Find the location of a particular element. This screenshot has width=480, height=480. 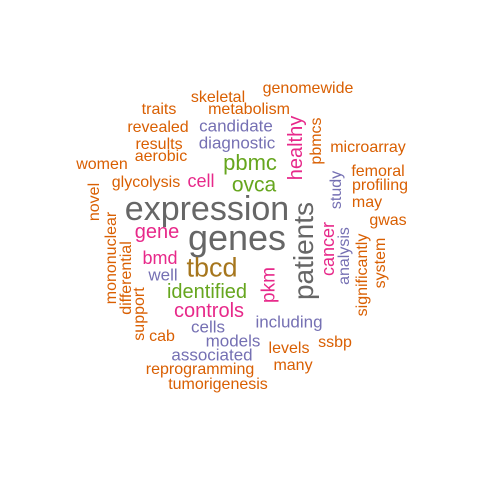

word-microarray: microarray is located at coordinates (368, 147).